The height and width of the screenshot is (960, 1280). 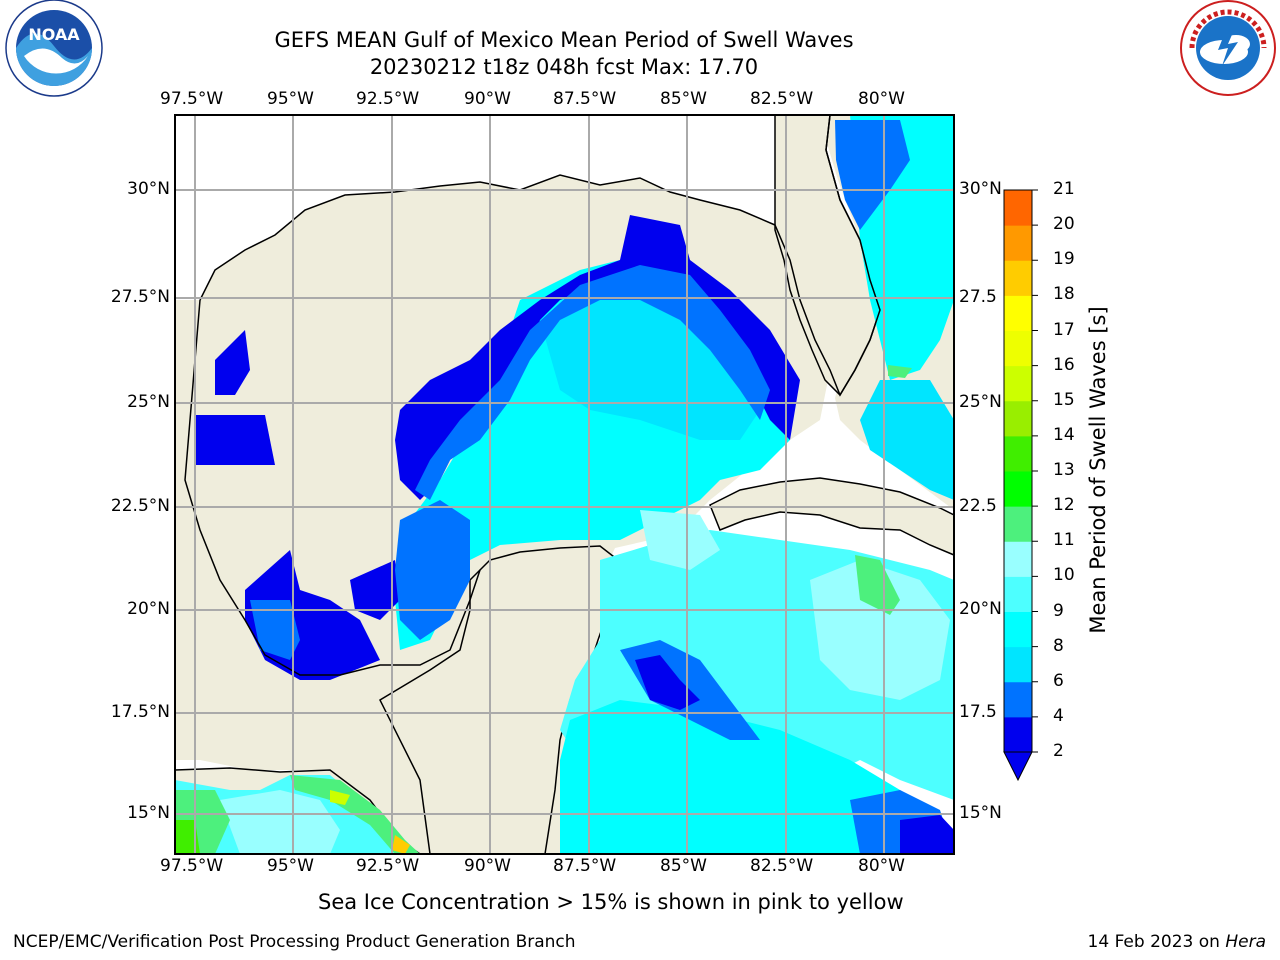 I want to click on colorbar-extend-arrow, so click(x=1018, y=766).